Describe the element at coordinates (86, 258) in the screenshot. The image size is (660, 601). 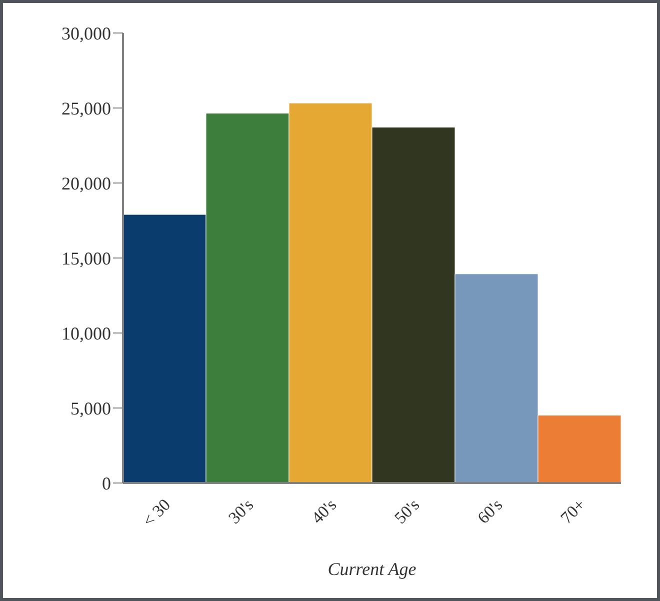
I see `y-tick-label: 15,000` at that location.